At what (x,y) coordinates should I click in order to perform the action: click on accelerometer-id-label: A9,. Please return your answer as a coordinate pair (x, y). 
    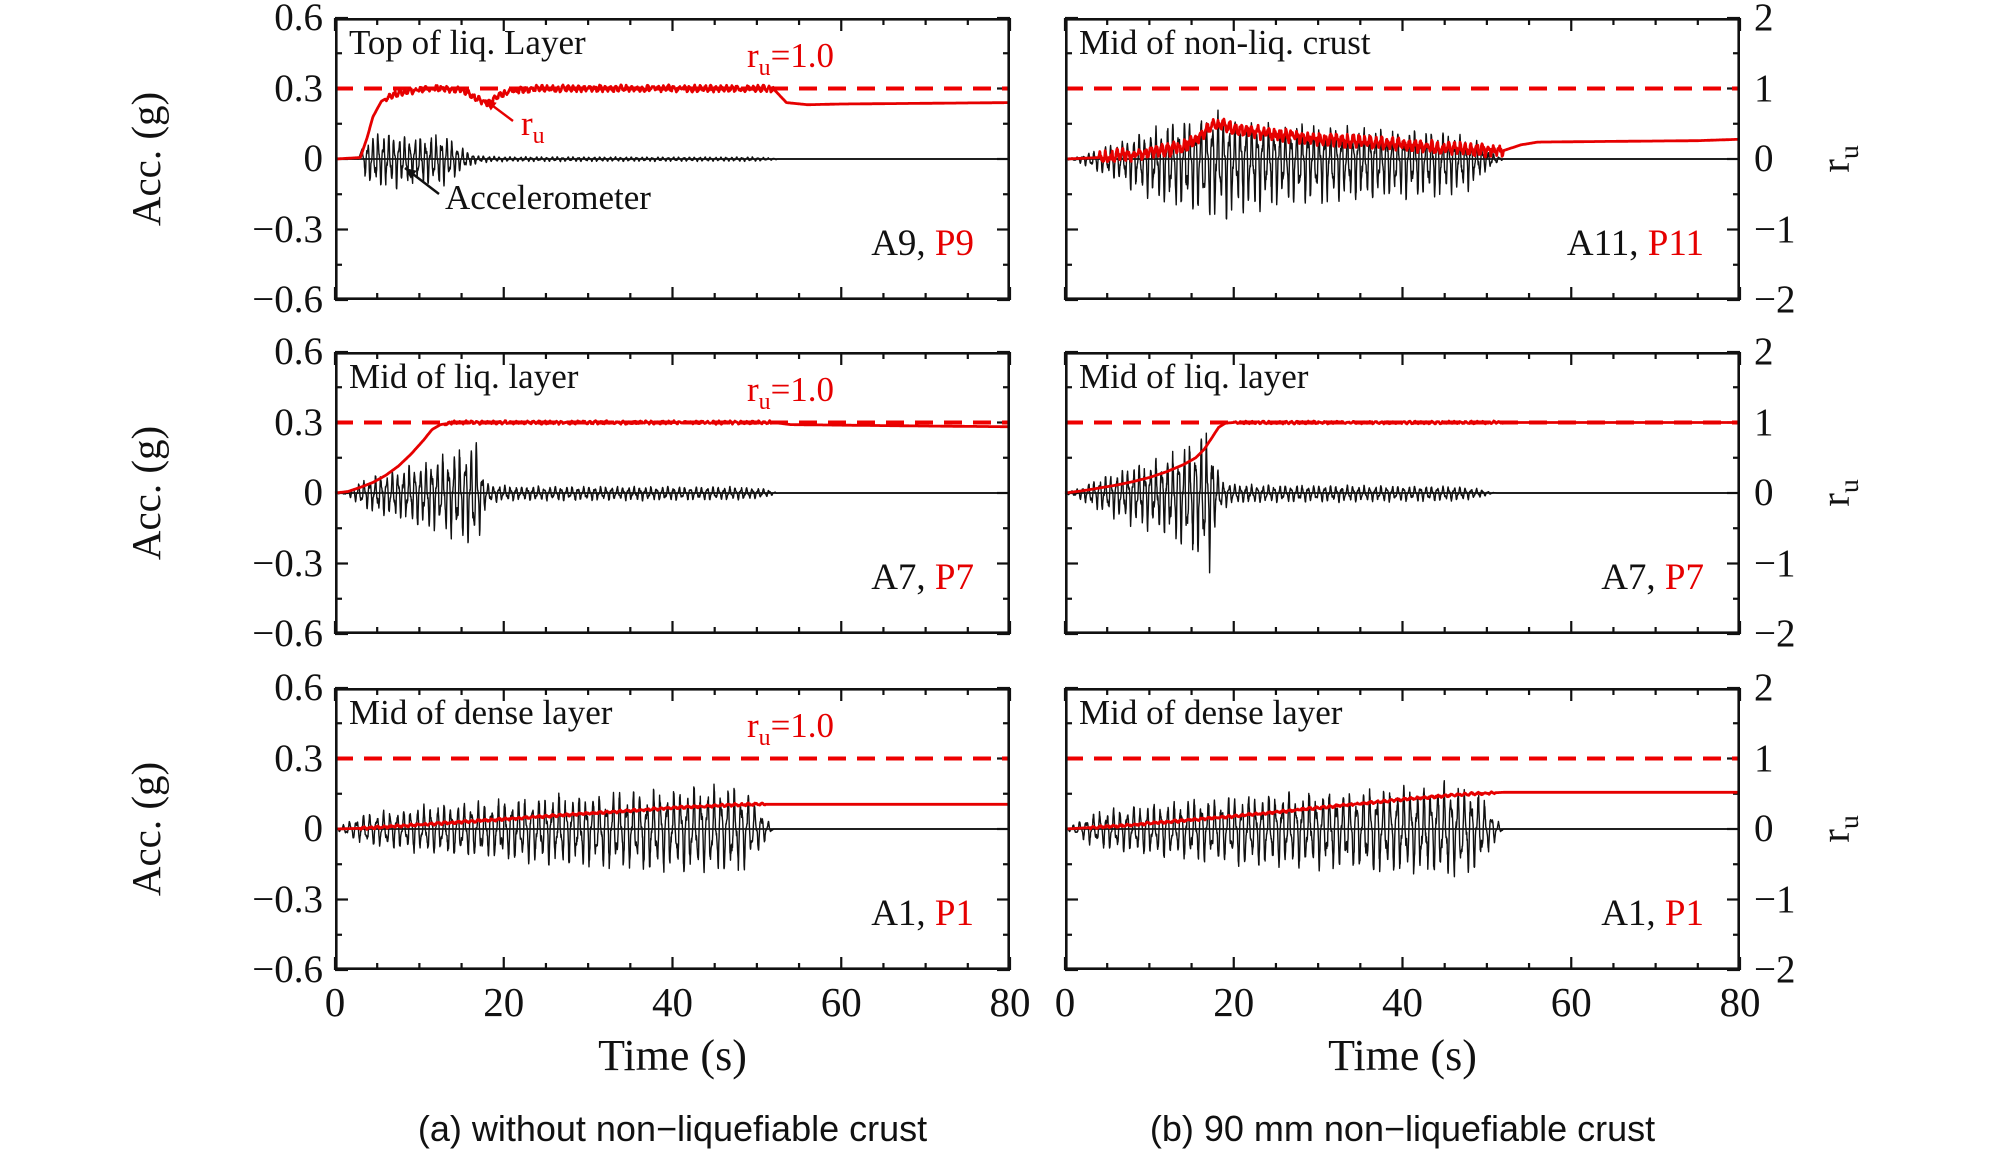
    Looking at the image, I should click on (898, 243).